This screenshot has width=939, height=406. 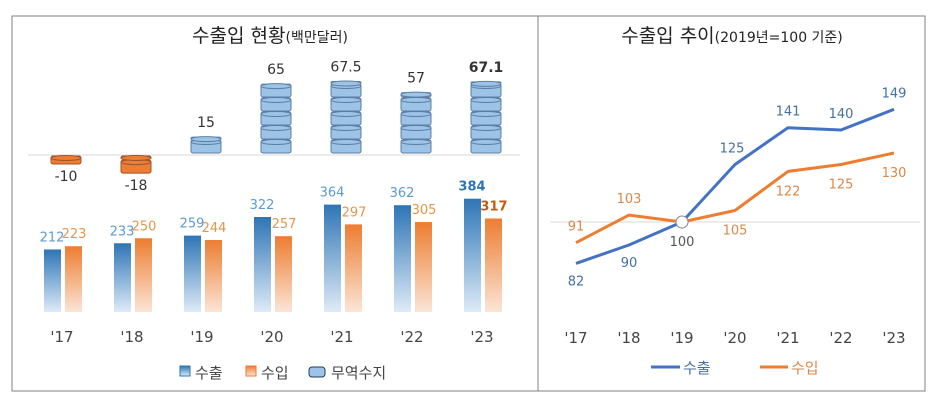 What do you see at coordinates (841, 185) in the screenshot?
I see `import-value-label: 125` at bounding box center [841, 185].